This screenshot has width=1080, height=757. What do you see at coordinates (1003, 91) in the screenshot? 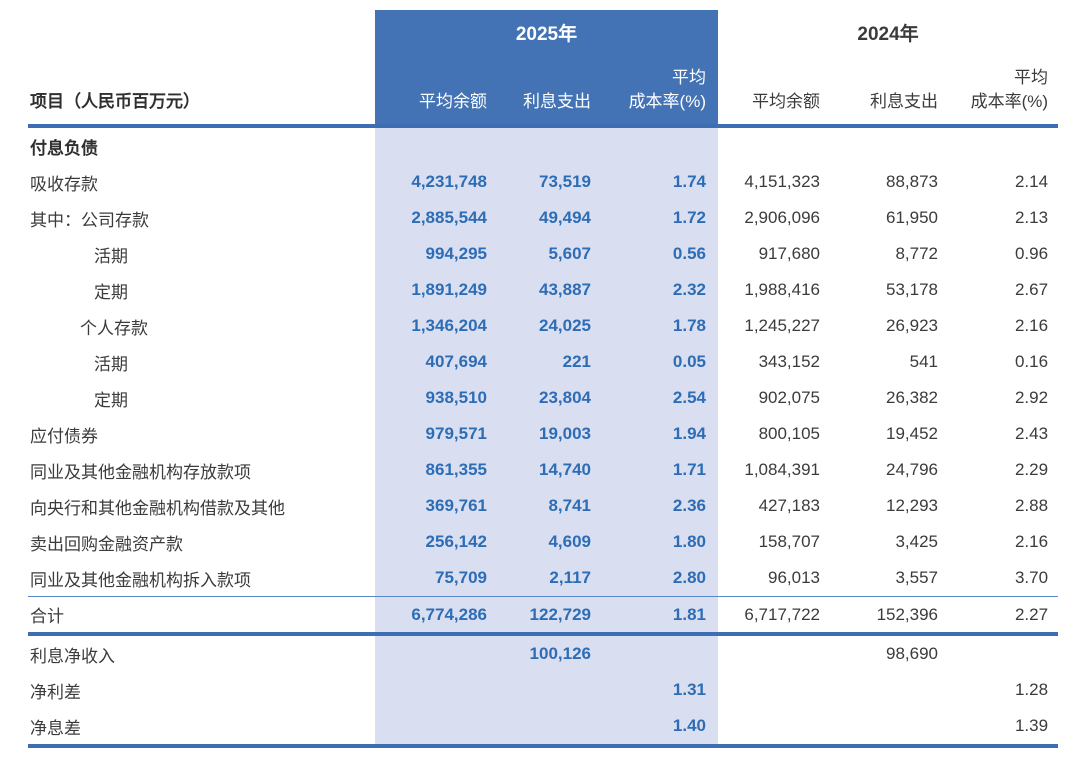
I see `col-header-avg-cost-2024: 平均 成本率(%)` at bounding box center [1003, 91].